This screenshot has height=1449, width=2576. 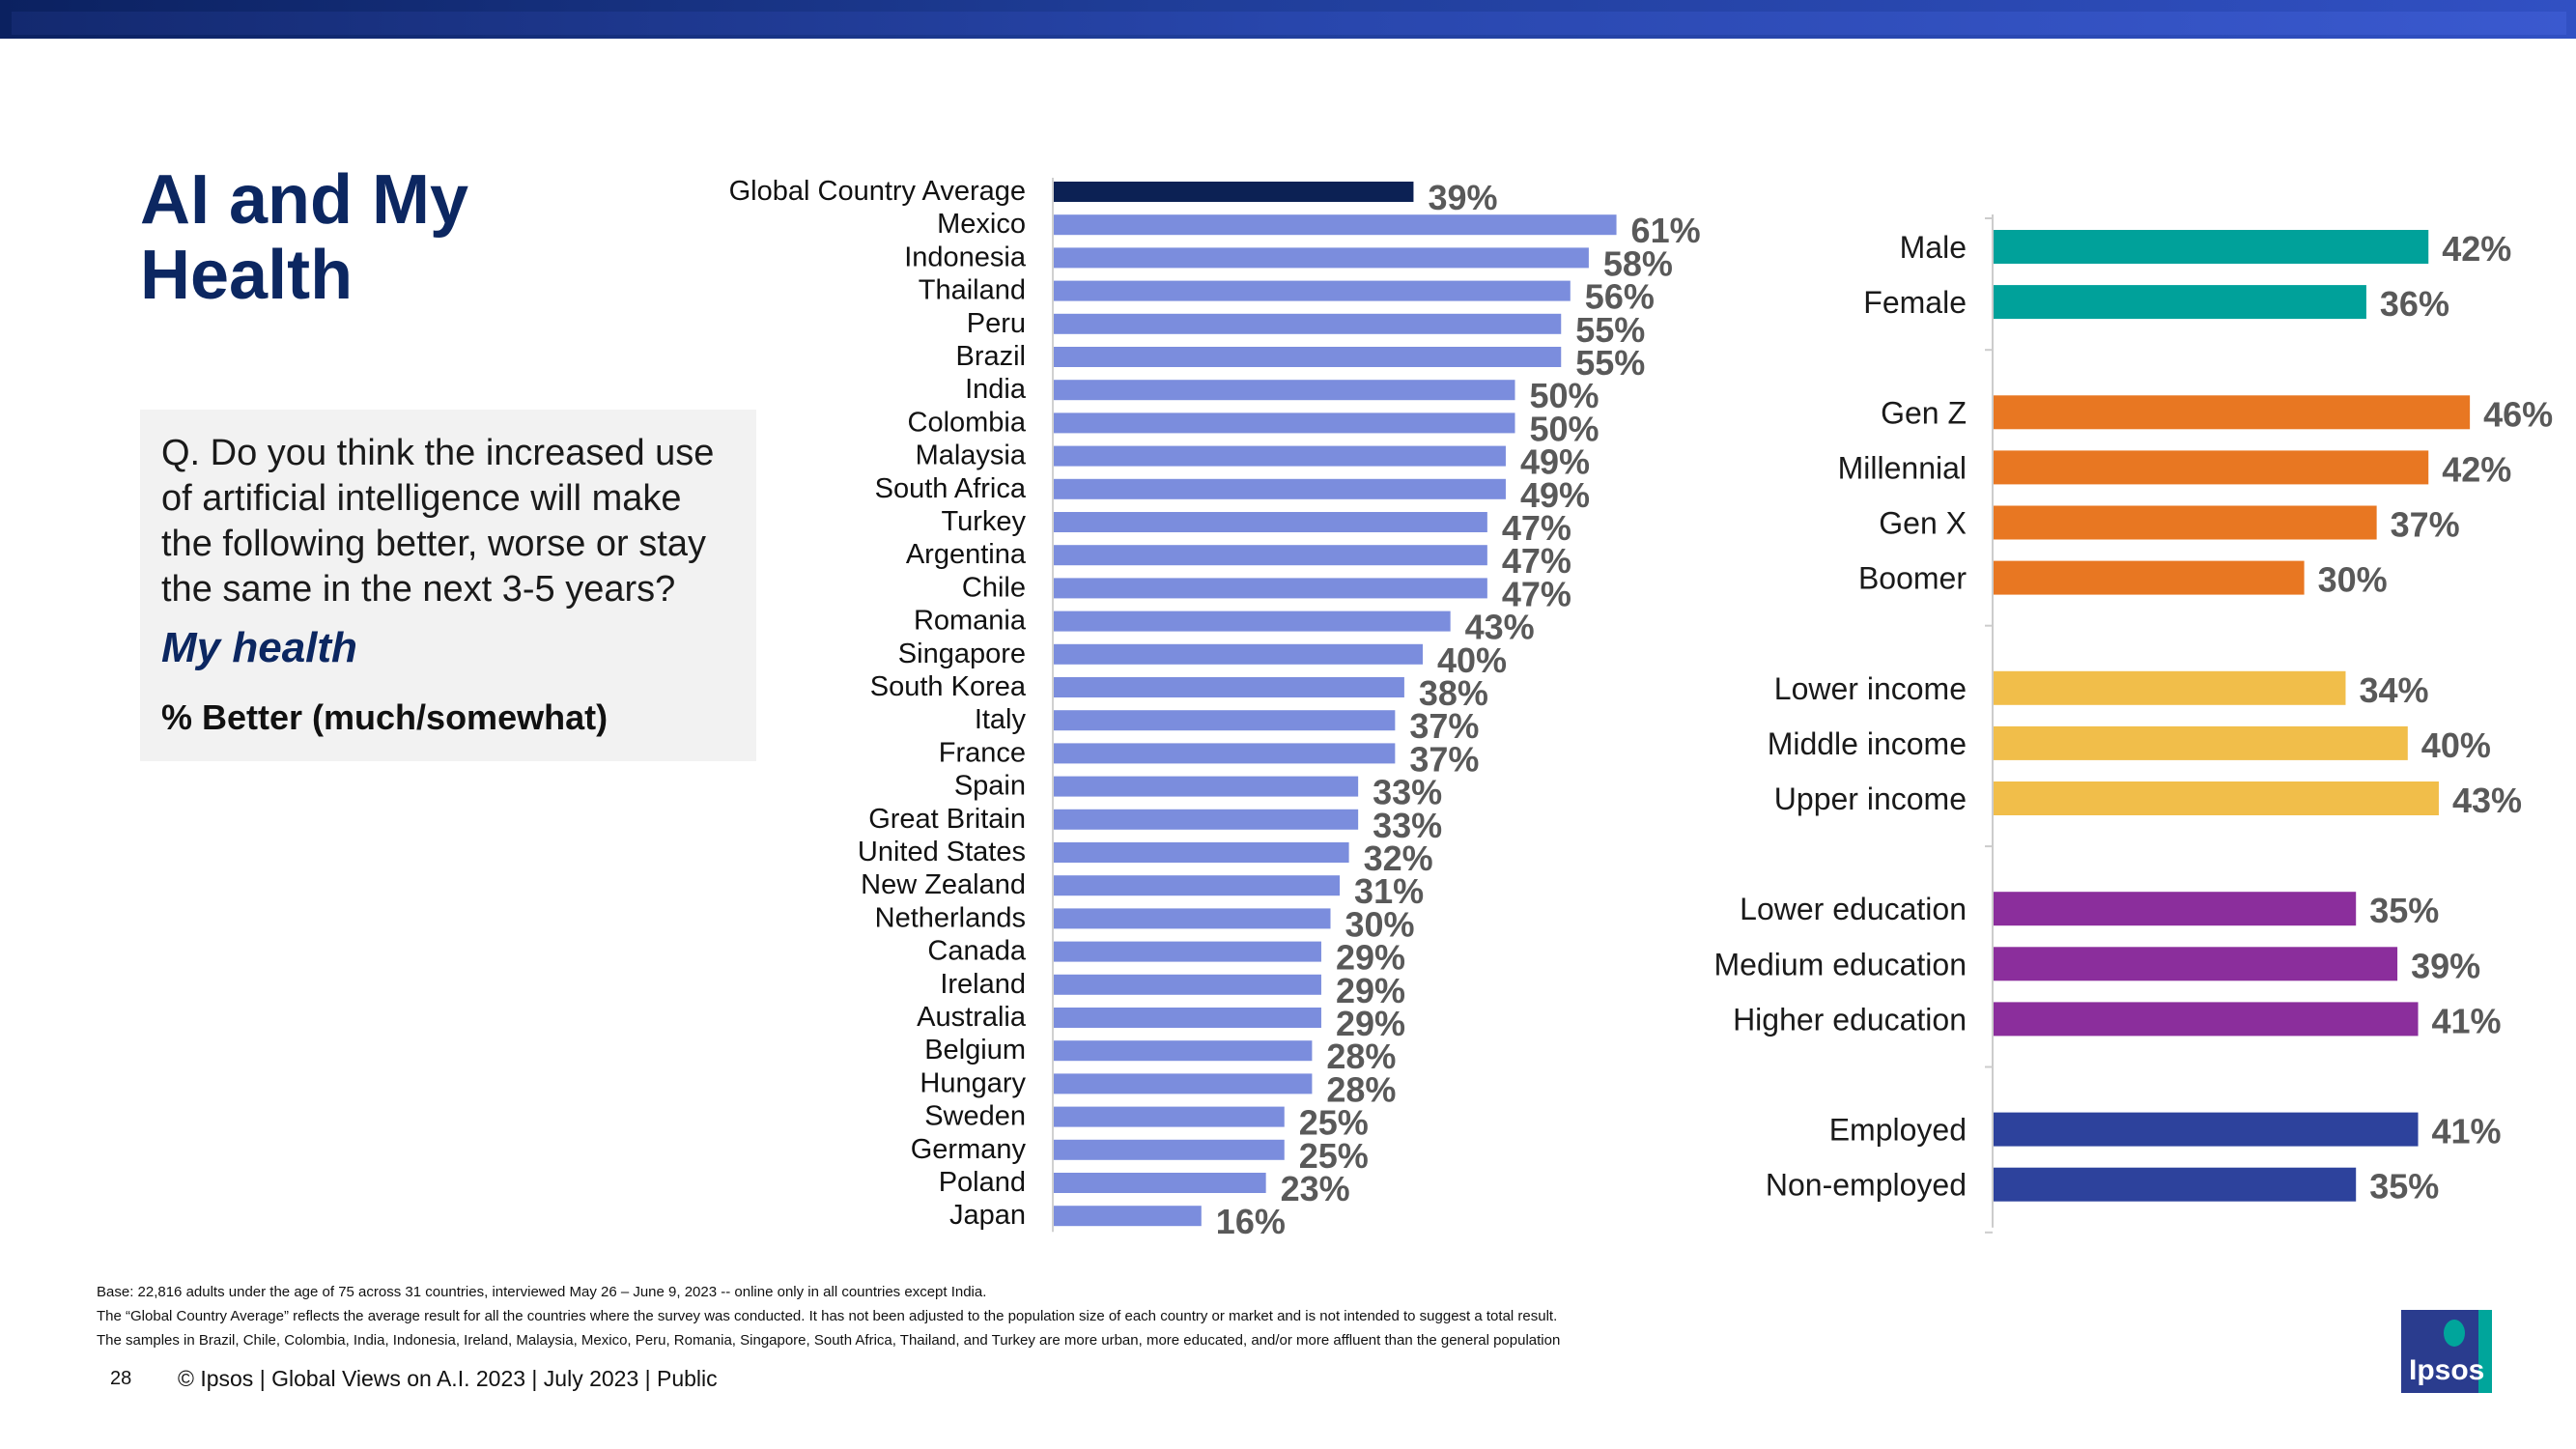 I want to click on country-value-label: 55%, so click(x=1610, y=330).